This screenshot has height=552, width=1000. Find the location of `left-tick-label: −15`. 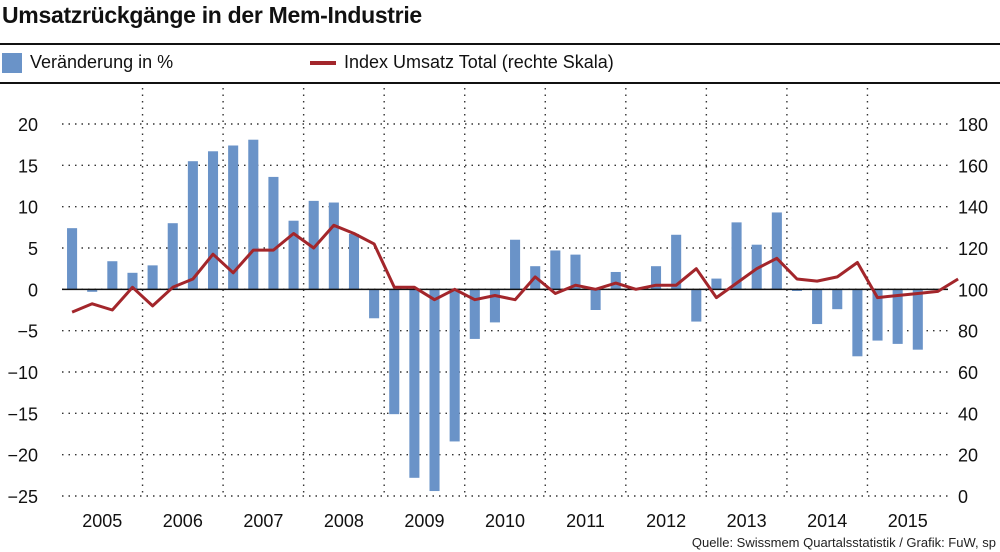

left-tick-label: −15 is located at coordinates (22, 414).